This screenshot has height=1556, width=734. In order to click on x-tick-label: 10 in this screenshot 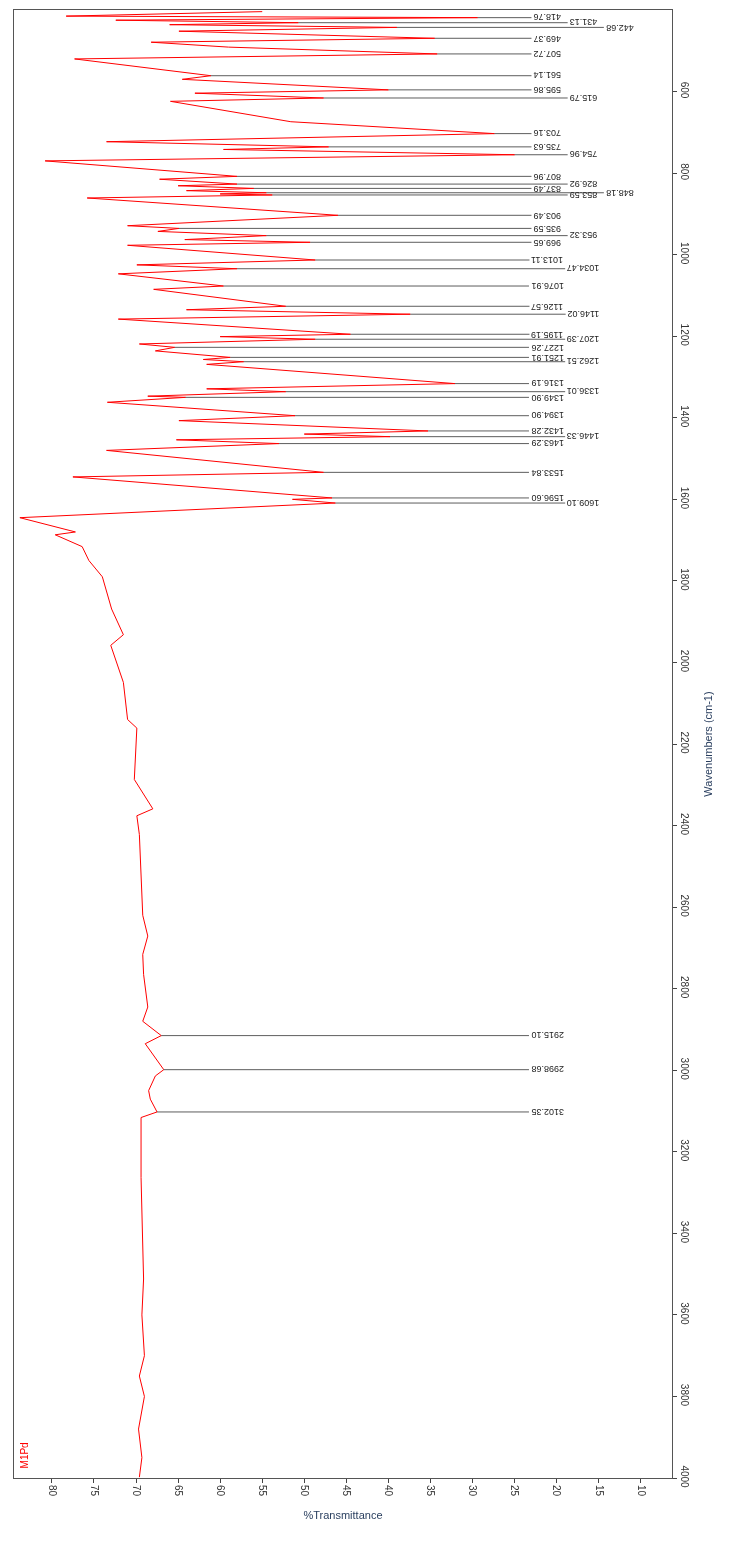, I will do `click(641, 1491)`.